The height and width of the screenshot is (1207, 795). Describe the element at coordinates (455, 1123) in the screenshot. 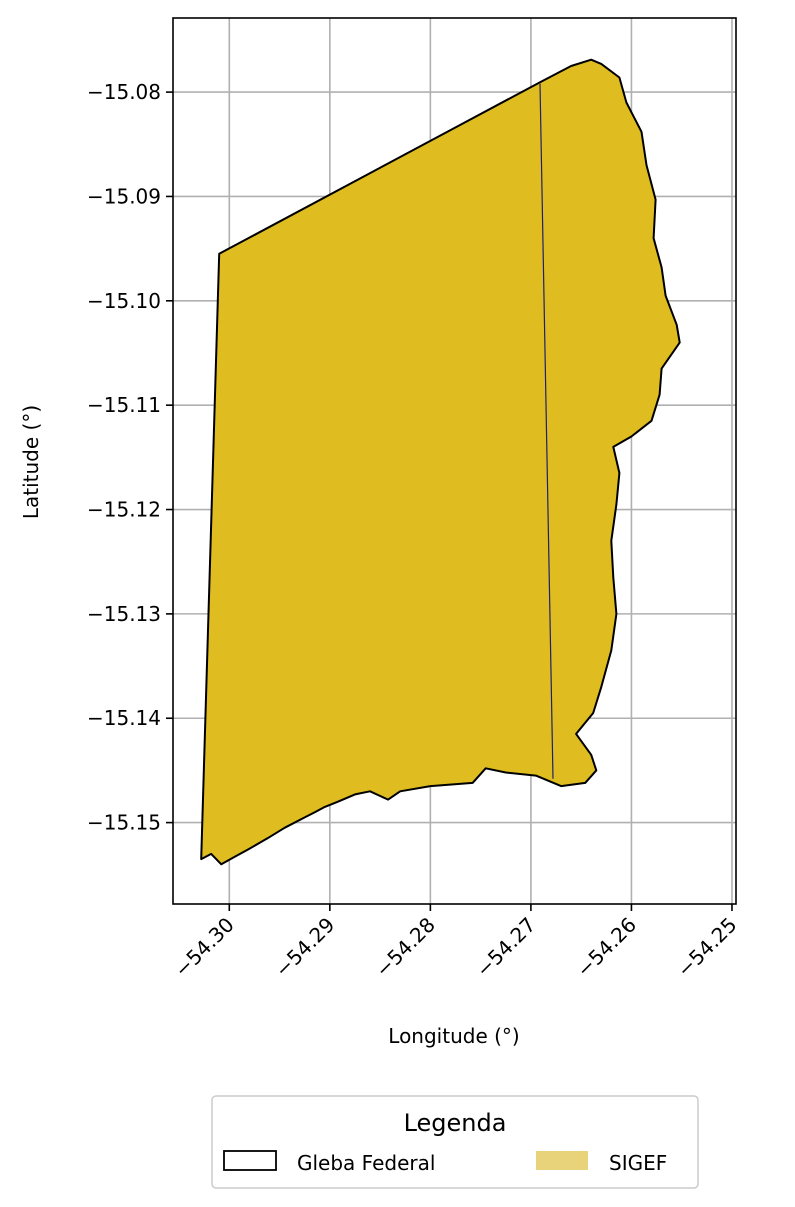

I see `legend-title: Legenda` at that location.